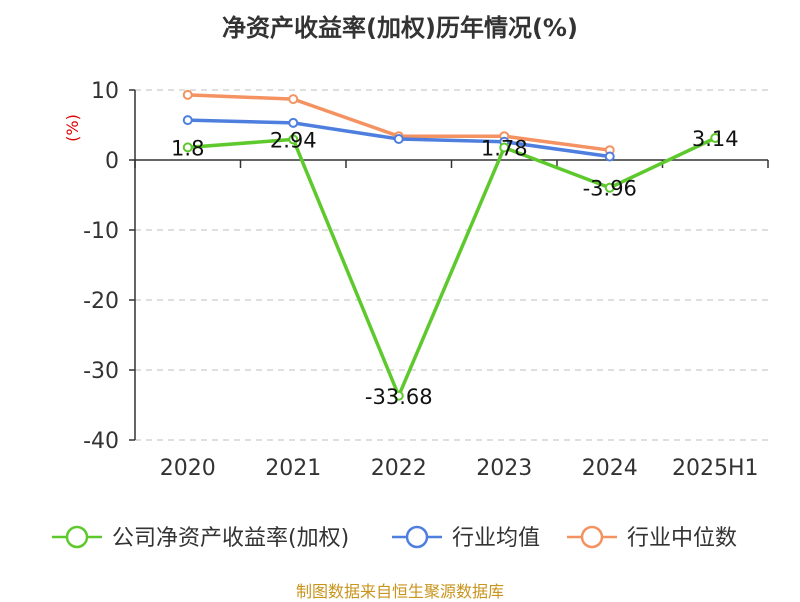 The image size is (800, 602). I want to click on data-label: 3.14, so click(715, 139).